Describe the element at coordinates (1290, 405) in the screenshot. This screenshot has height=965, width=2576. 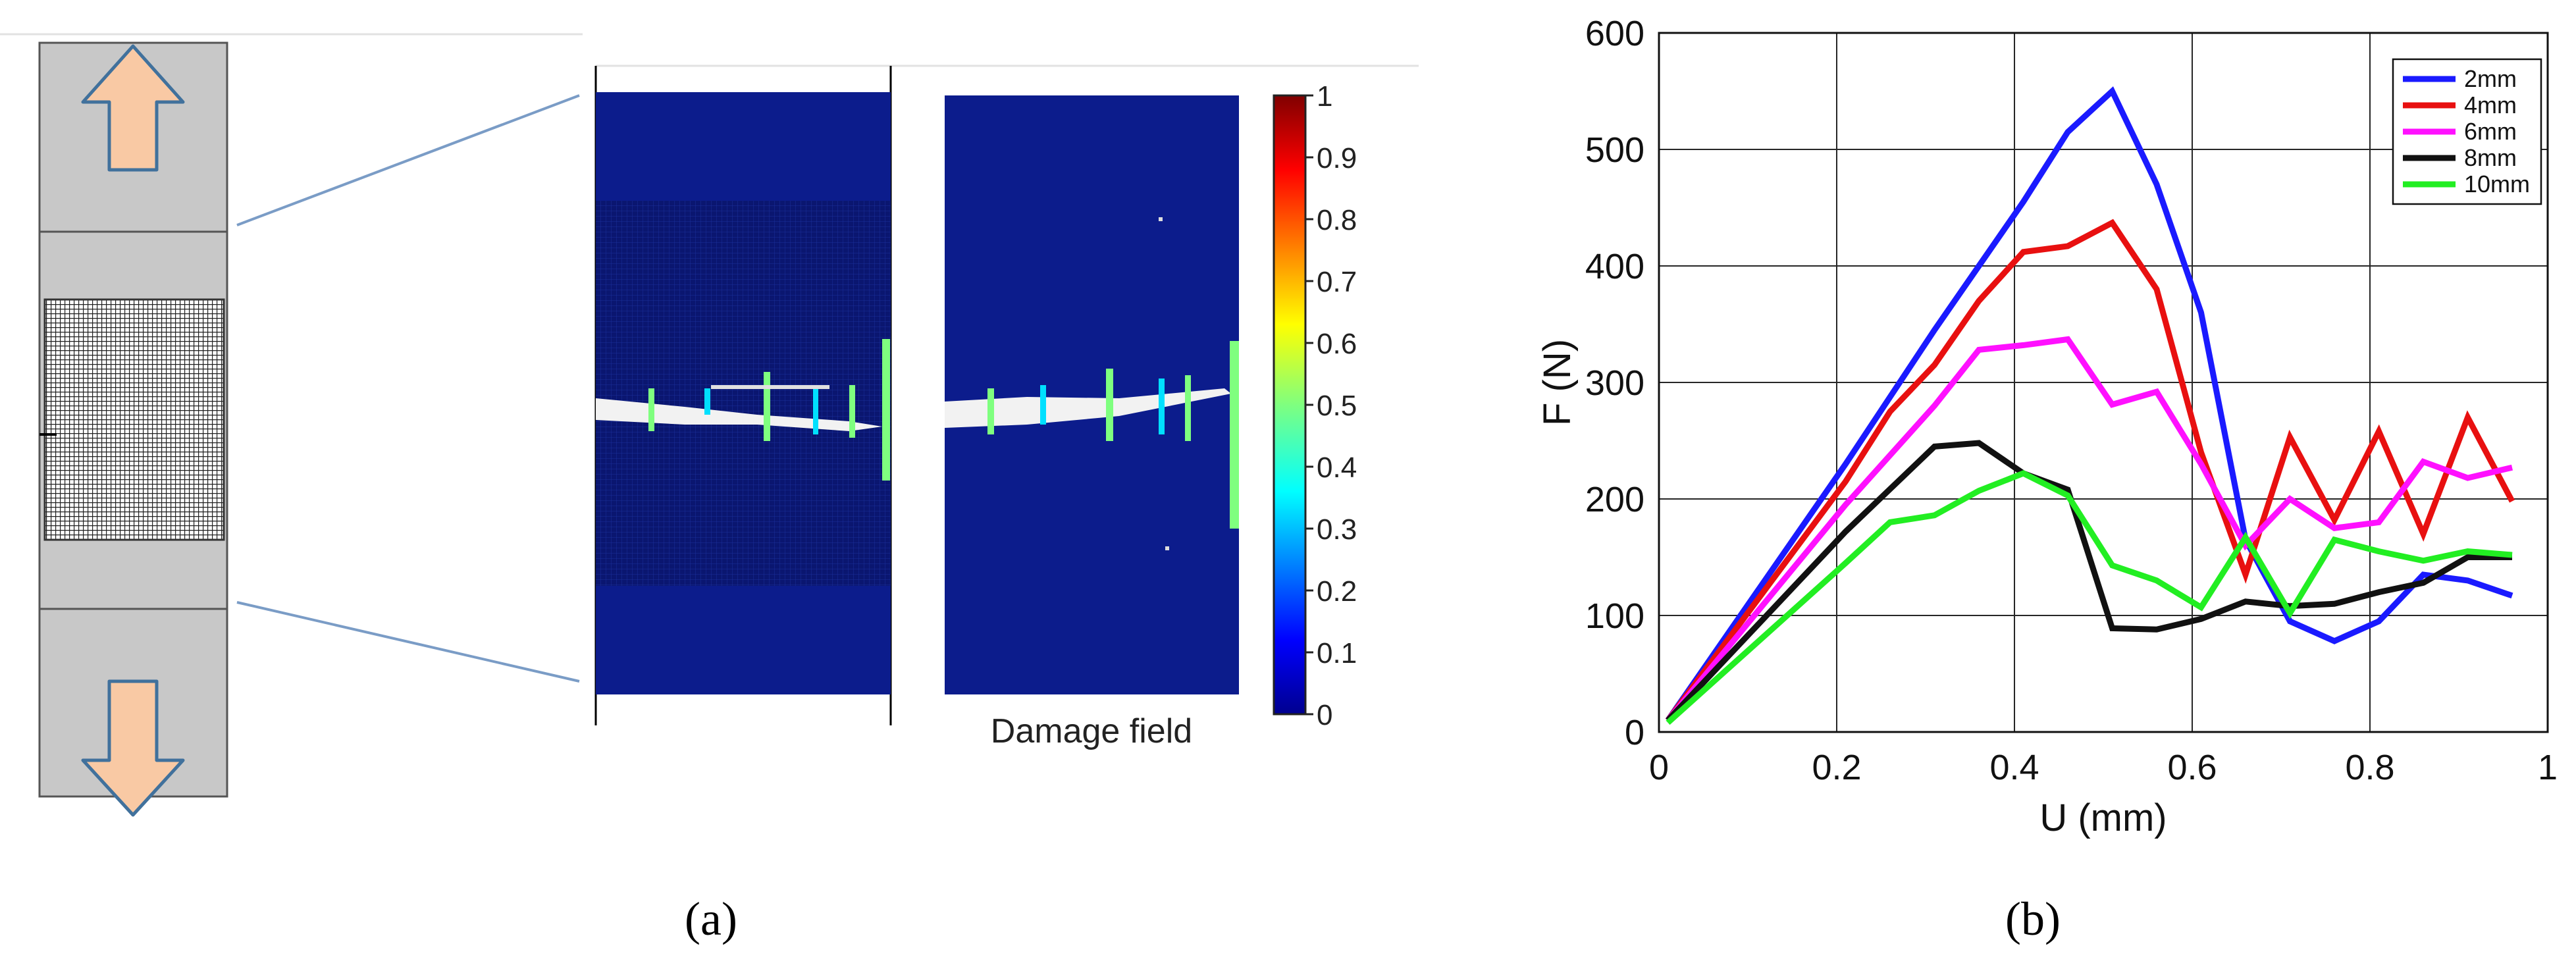
I see `colorbar-gradient` at that location.